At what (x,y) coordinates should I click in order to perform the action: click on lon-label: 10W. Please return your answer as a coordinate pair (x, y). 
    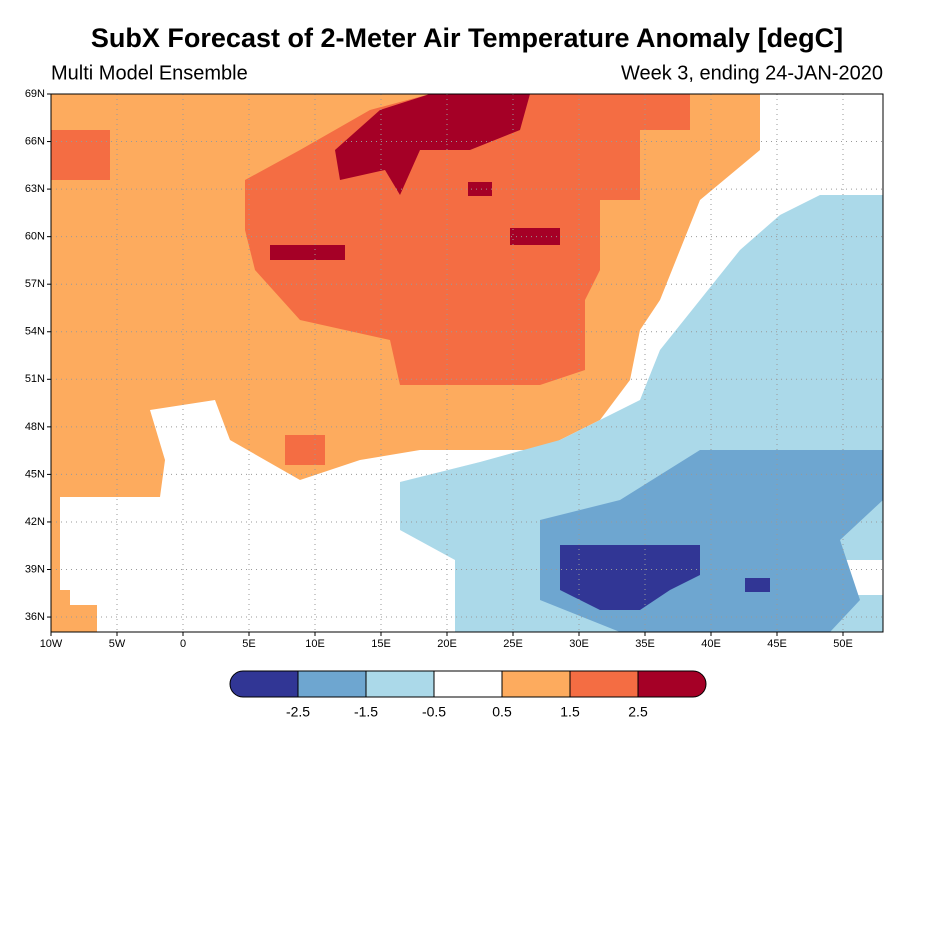
    Looking at the image, I should click on (51, 644).